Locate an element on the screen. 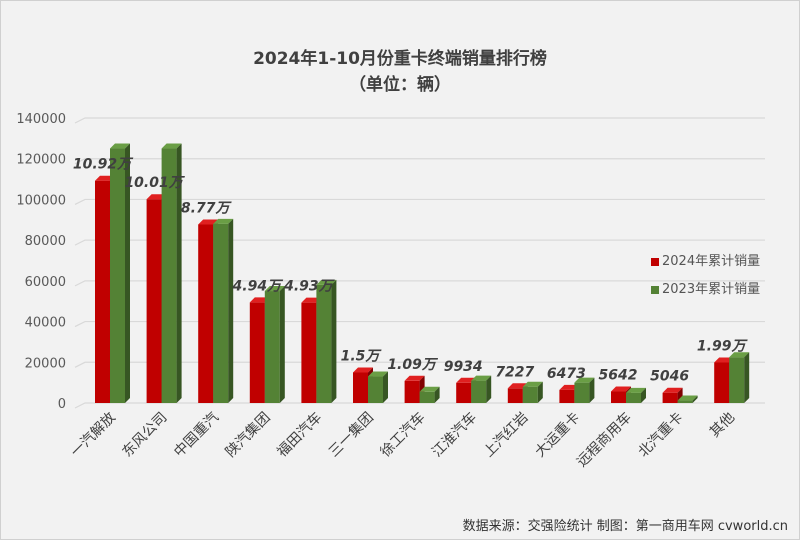  x-tick-label: 徐工汽车 is located at coordinates (403, 435).